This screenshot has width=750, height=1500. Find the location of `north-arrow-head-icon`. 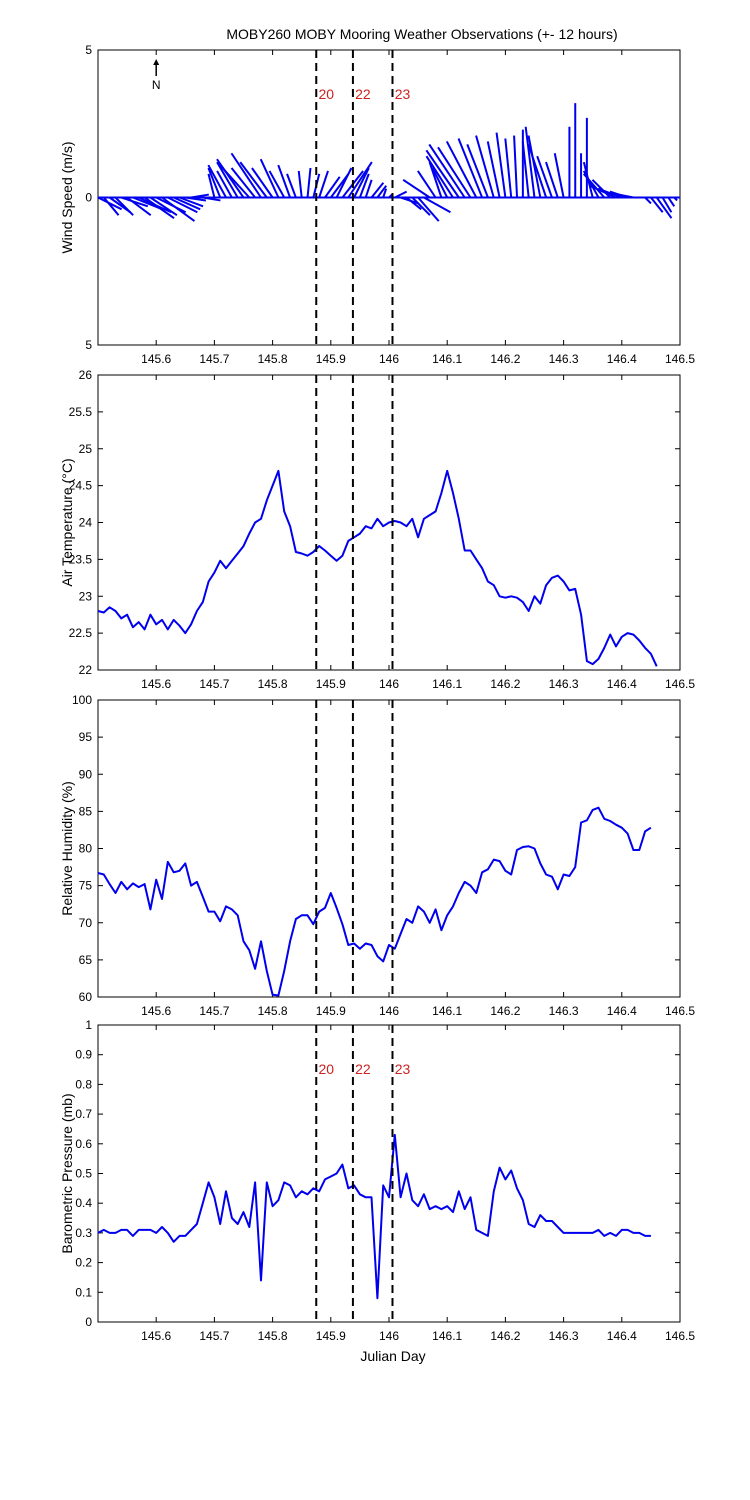

north-arrow-head-icon is located at coordinates (156, 62).